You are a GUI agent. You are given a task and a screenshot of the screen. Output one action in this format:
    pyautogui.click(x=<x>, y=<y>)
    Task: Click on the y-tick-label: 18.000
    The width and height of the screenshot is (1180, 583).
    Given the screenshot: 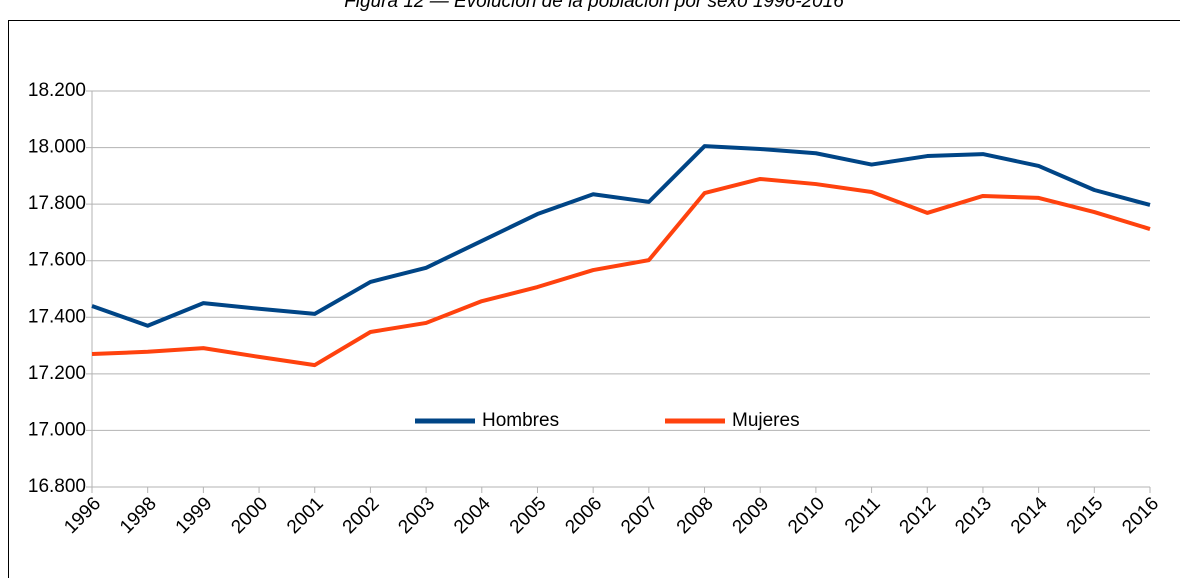 What is the action you would take?
    pyautogui.click(x=57, y=147)
    